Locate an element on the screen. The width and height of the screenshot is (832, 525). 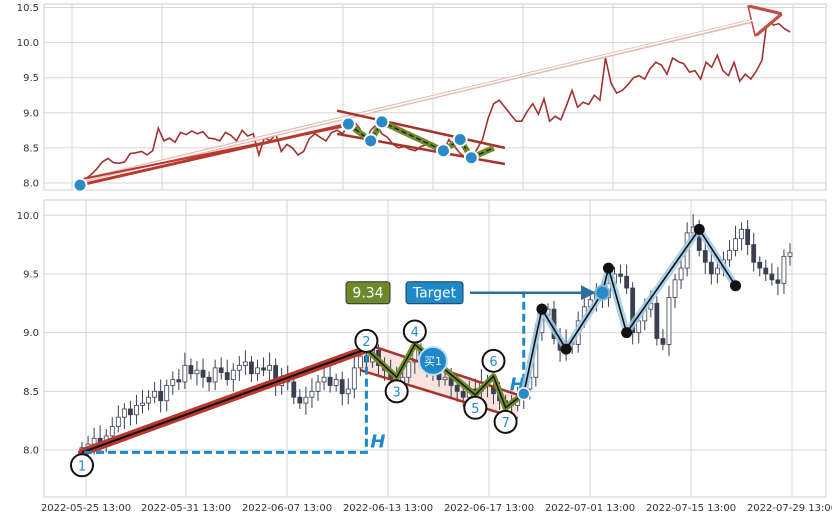
pivot-label-text: 3 is located at coordinates (397, 392).